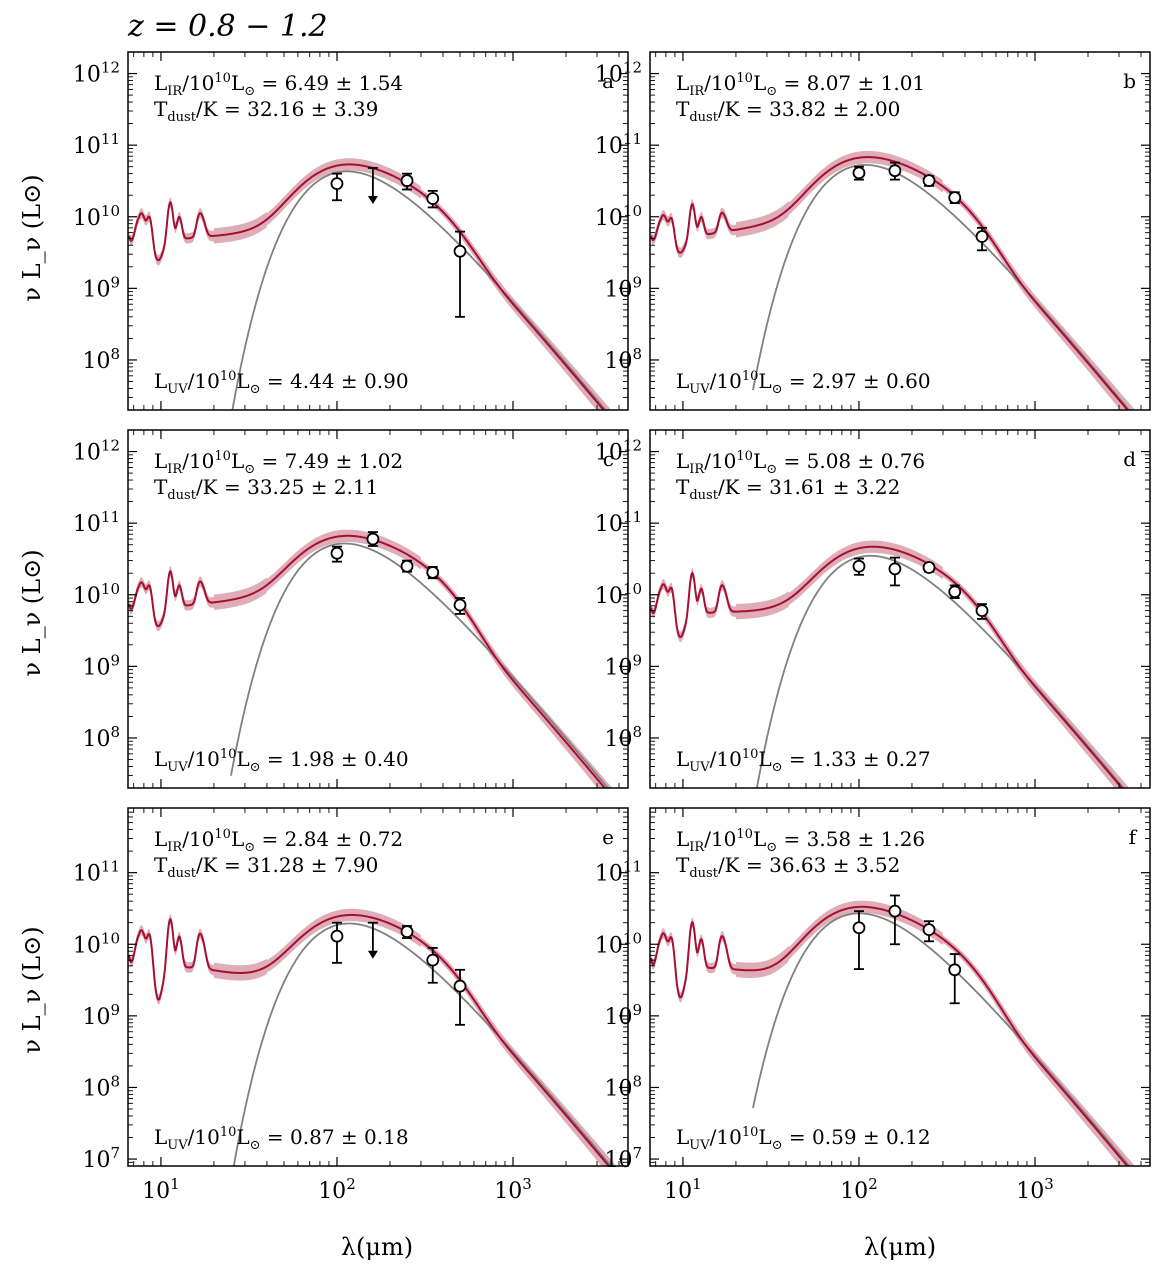  What do you see at coordinates (266, 489) in the screenshot?
I see `tdust-annotation: Tdust/K = 33.25 ± 2.11` at bounding box center [266, 489].